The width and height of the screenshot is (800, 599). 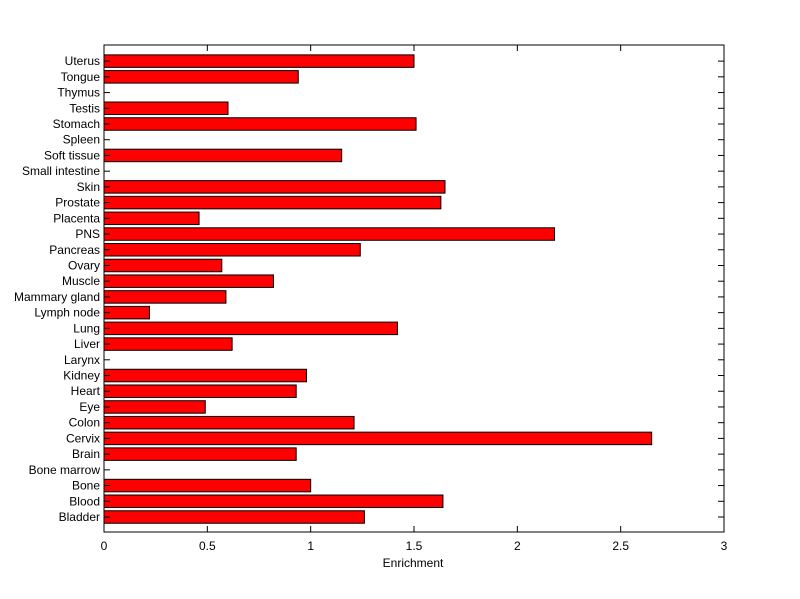 What do you see at coordinates (65, 470) in the screenshot?
I see `y-tick-label: Bone marrow` at bounding box center [65, 470].